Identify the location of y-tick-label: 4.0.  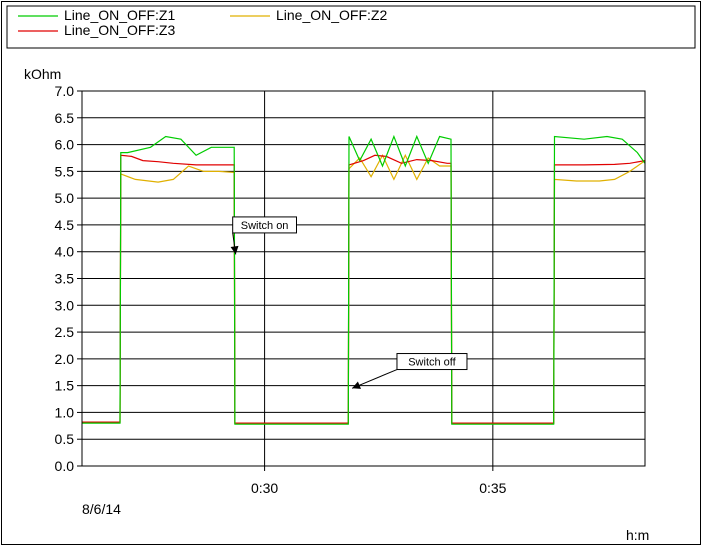
(65, 252).